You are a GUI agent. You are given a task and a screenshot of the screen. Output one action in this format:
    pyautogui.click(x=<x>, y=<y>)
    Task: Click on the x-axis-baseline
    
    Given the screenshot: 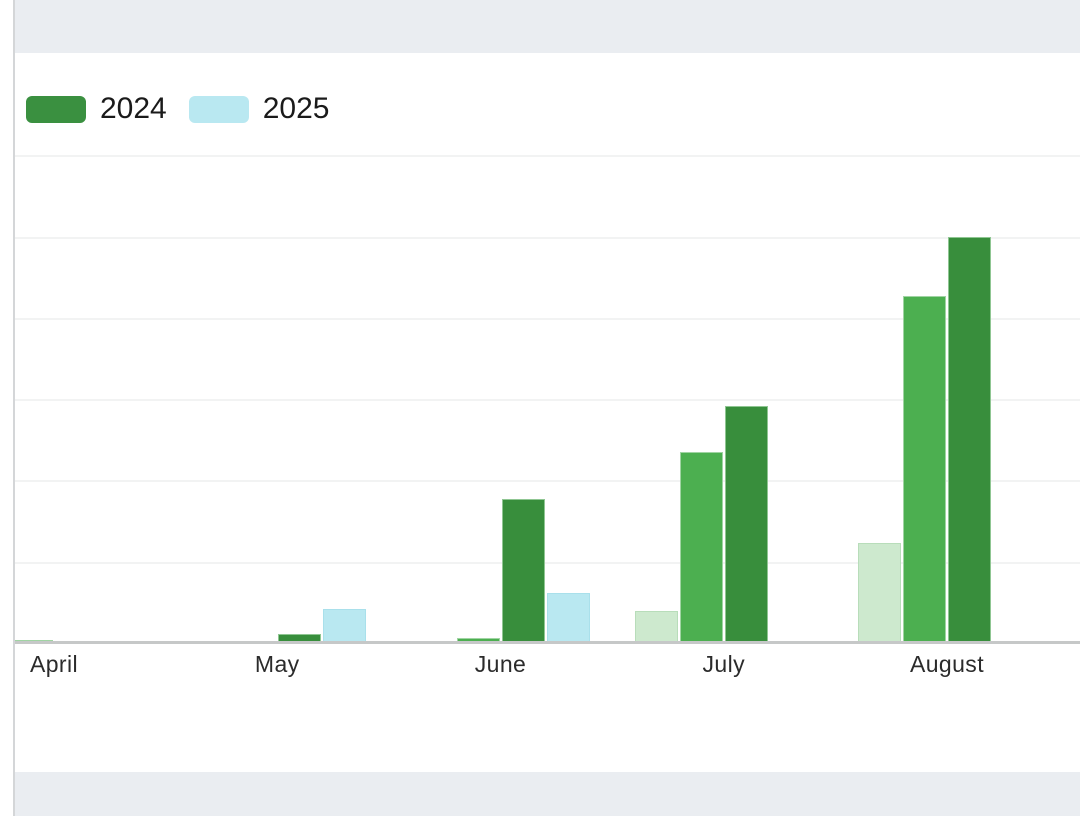 What is the action you would take?
    pyautogui.click(x=547, y=642)
    